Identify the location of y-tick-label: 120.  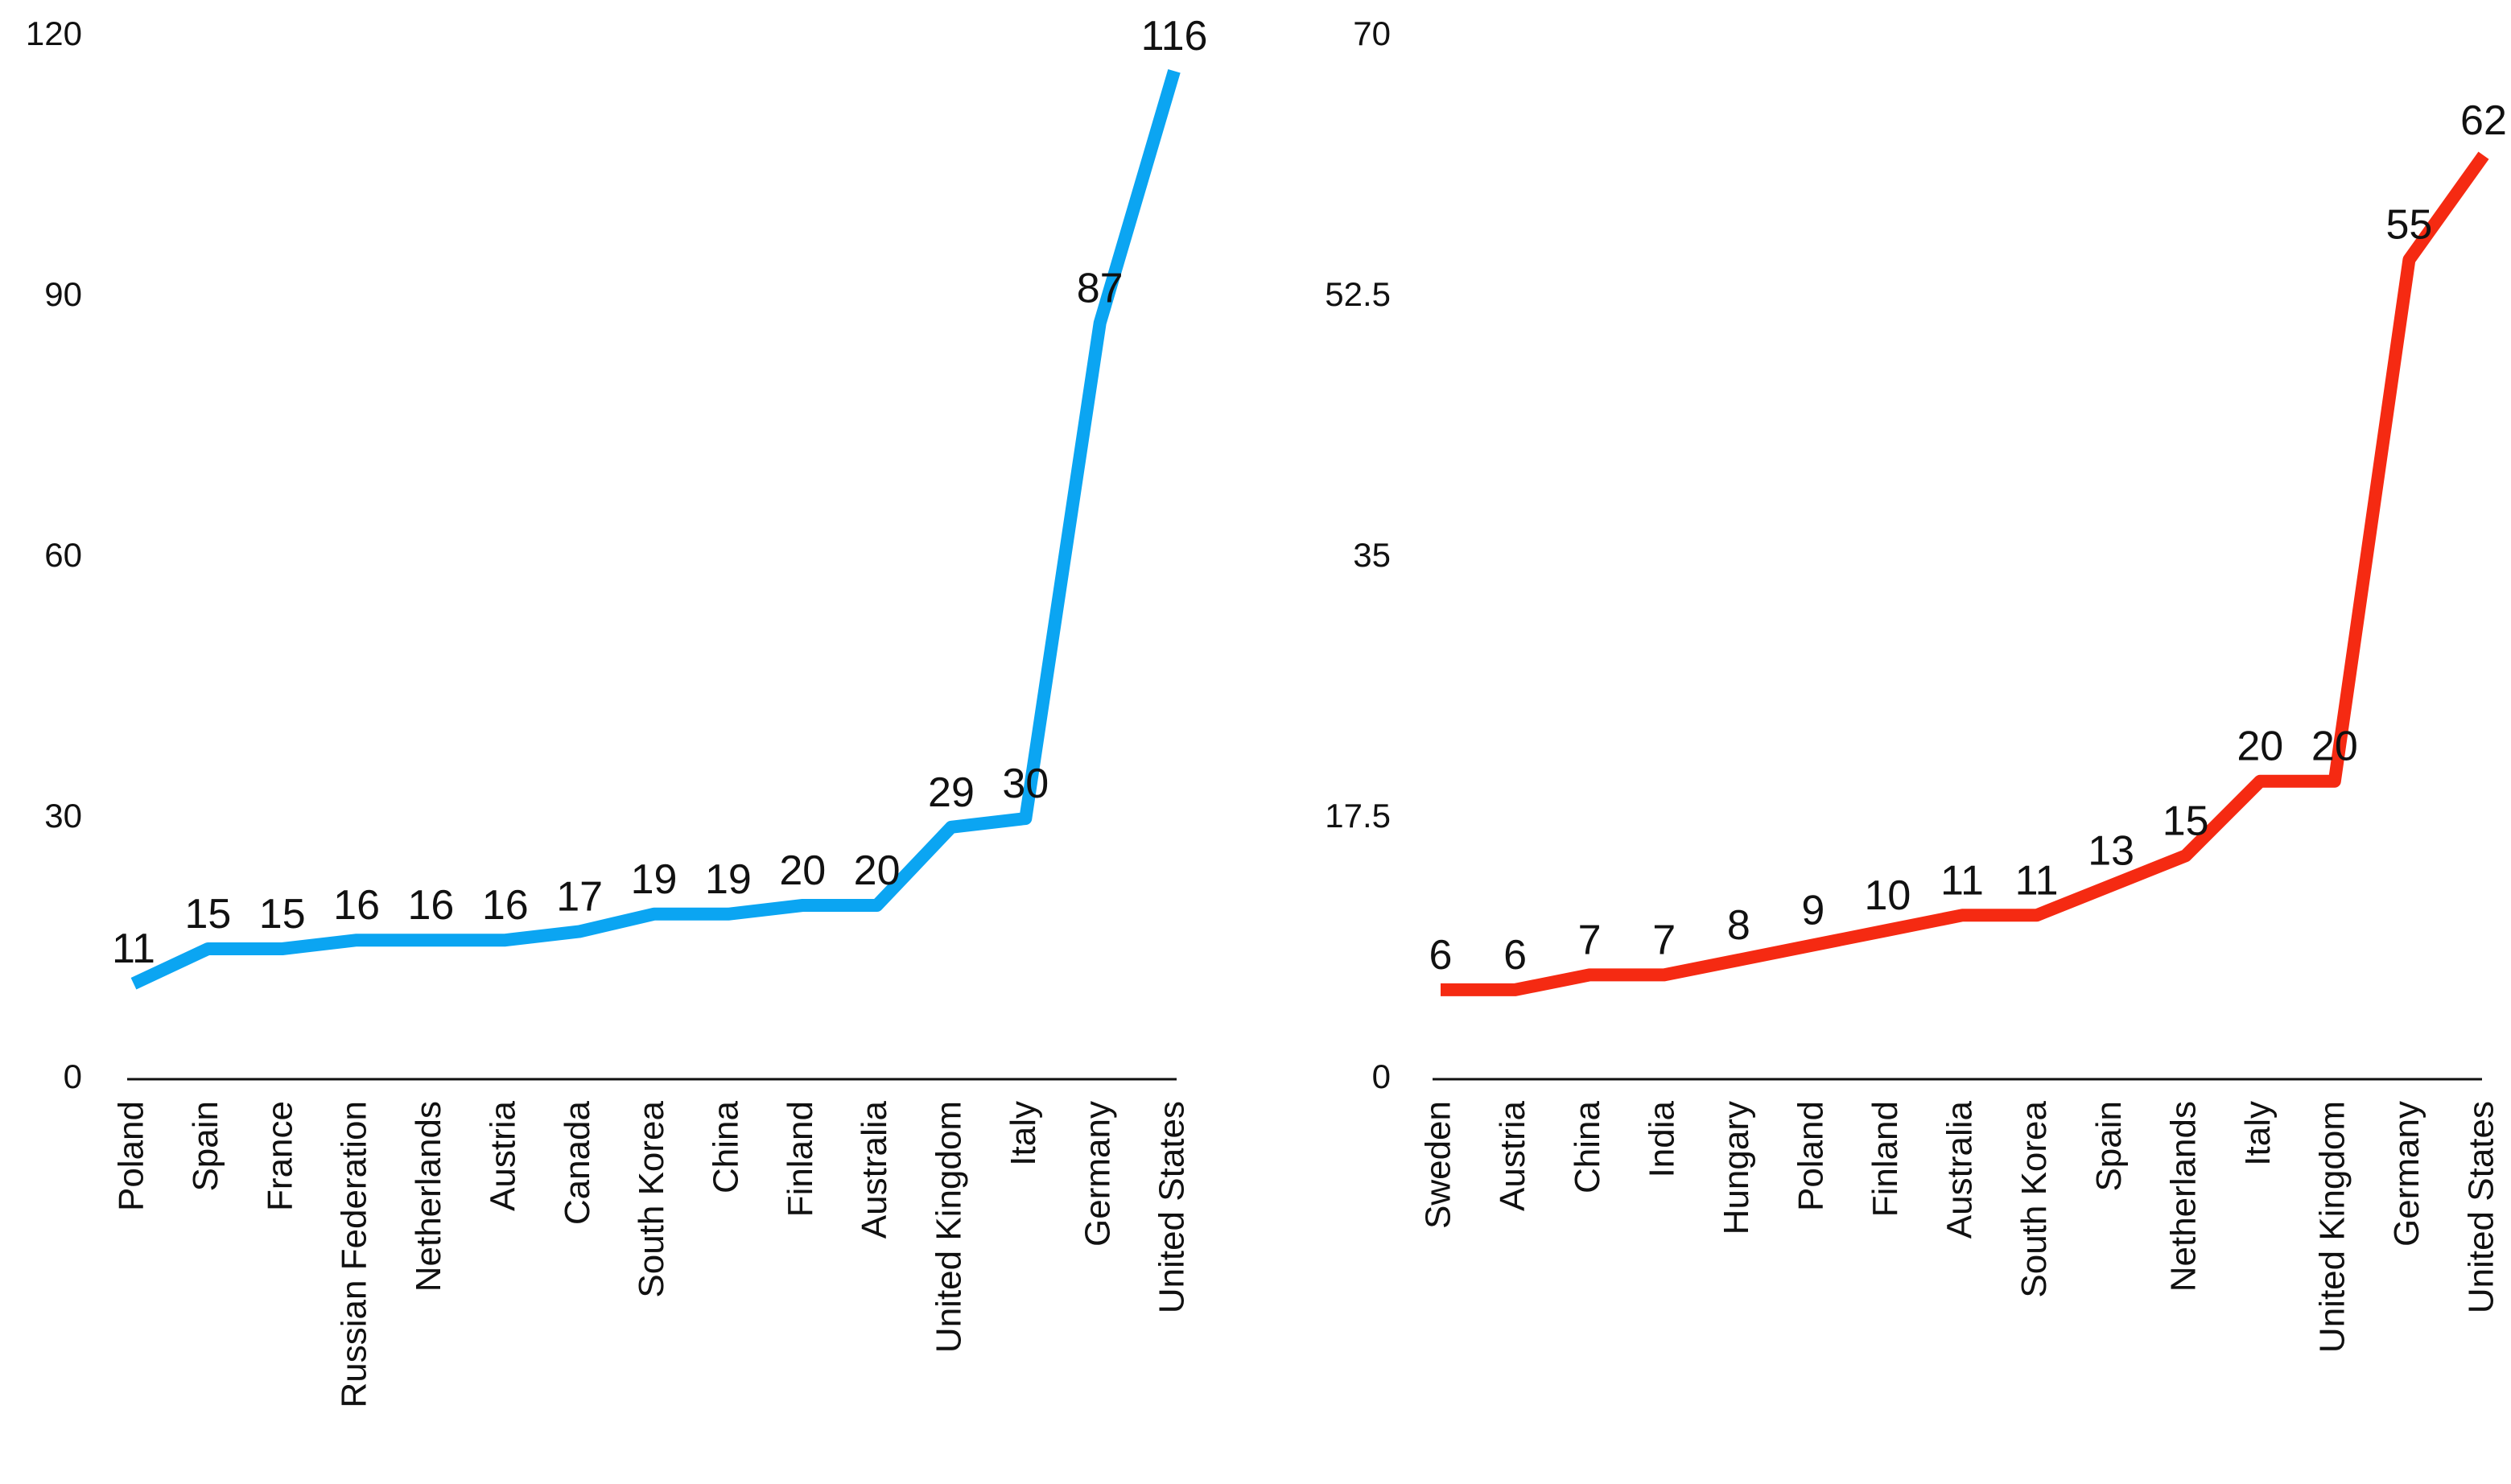
(54, 33).